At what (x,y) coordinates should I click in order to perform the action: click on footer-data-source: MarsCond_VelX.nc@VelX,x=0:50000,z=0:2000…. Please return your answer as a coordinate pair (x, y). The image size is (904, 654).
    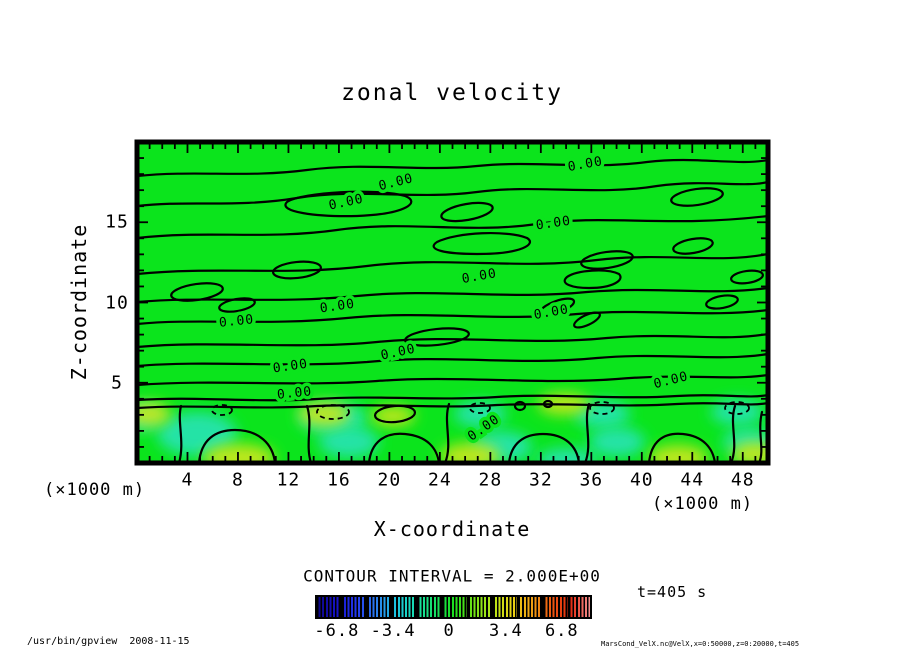
    Looking at the image, I should click on (700, 644).